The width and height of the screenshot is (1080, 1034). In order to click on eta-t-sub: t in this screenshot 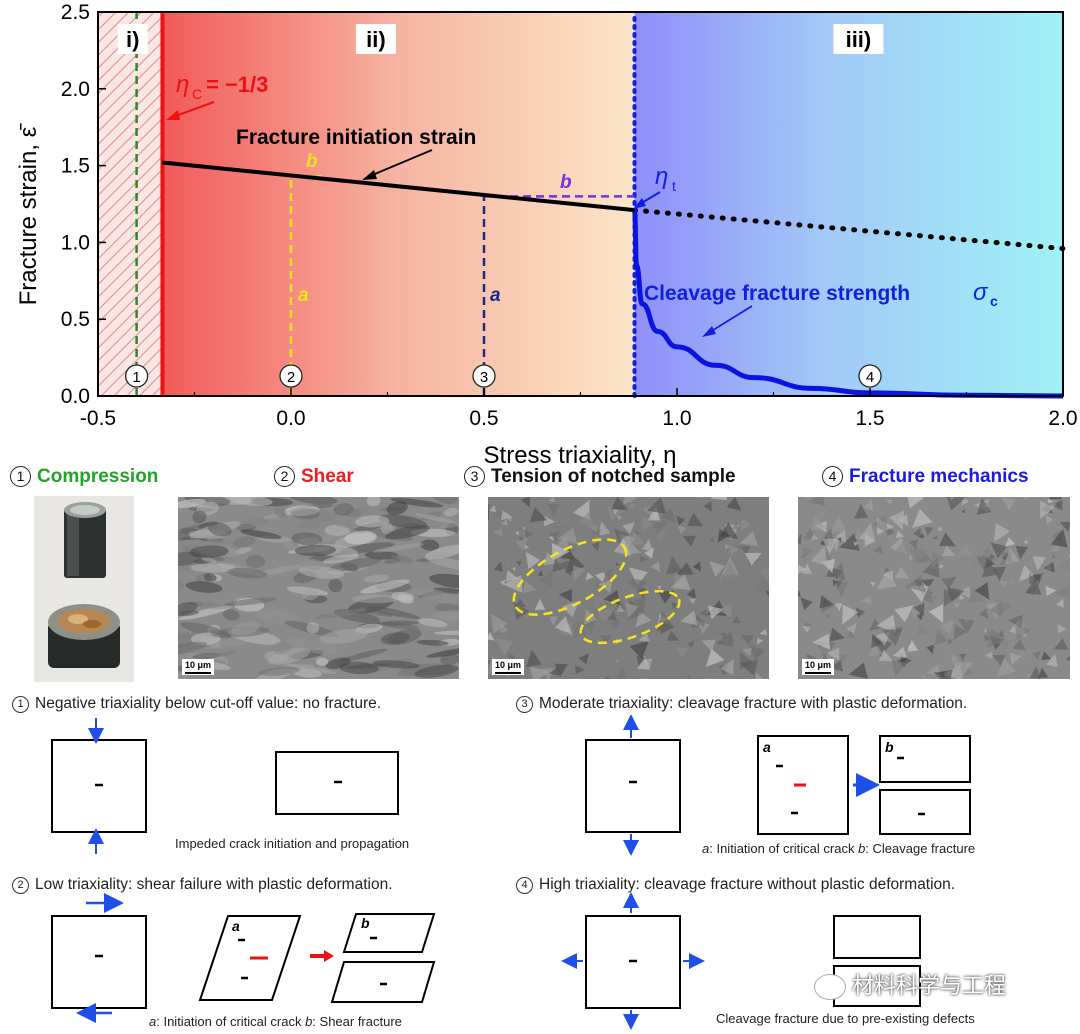, I will do `click(674, 186)`.